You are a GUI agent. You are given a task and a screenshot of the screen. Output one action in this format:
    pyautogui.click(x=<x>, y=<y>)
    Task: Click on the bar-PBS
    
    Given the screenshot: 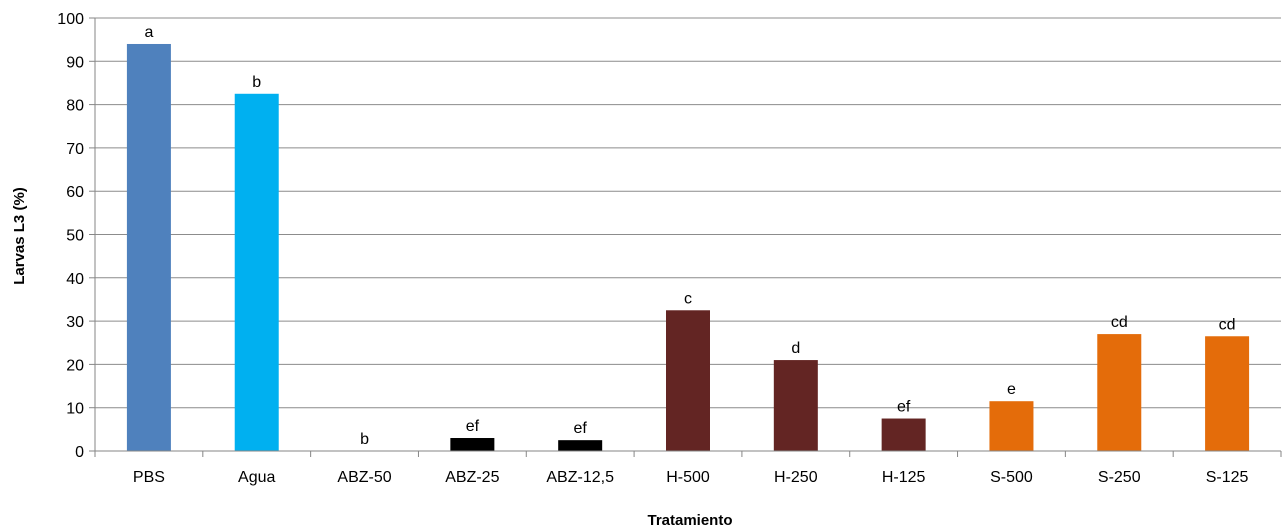 What is the action you would take?
    pyautogui.click(x=148, y=247)
    